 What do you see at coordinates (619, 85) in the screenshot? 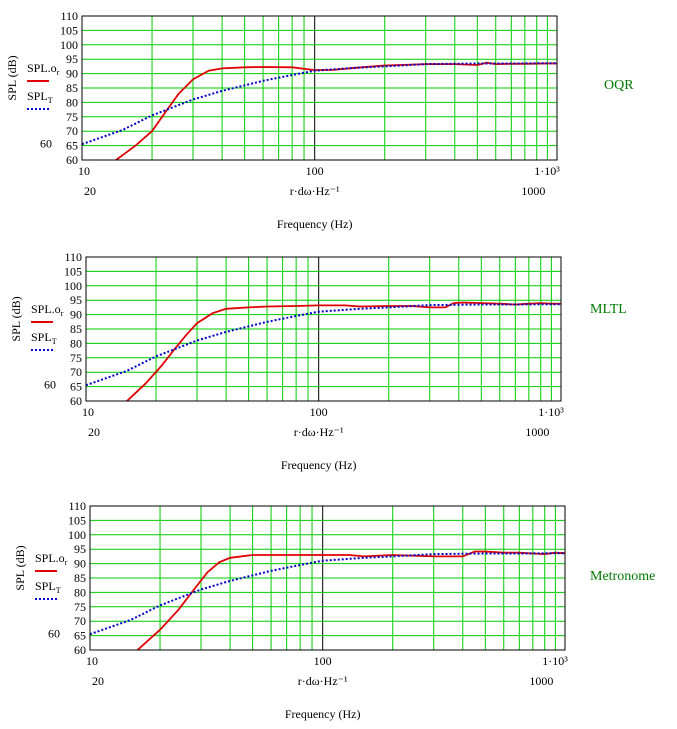
I see `side-label: OQR` at bounding box center [619, 85].